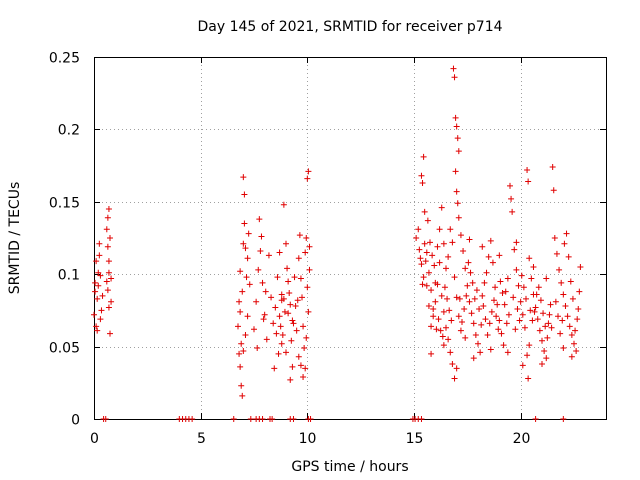 The width and height of the screenshot is (640, 480). I want to click on x-tick-label: 5, so click(201, 439).